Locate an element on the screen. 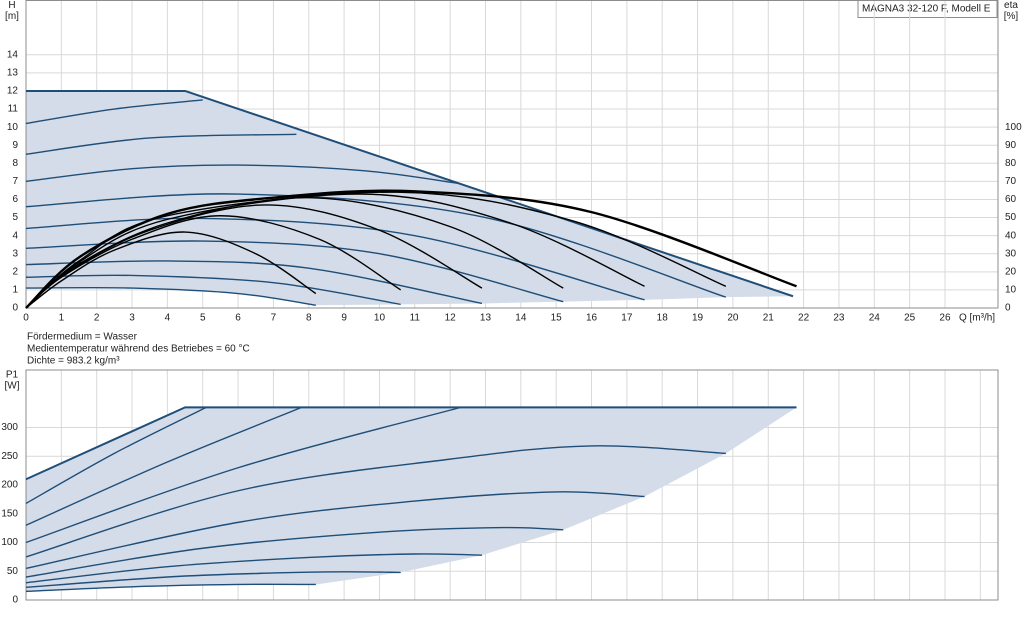  y-tick-label: 1 is located at coordinates (15, 290).